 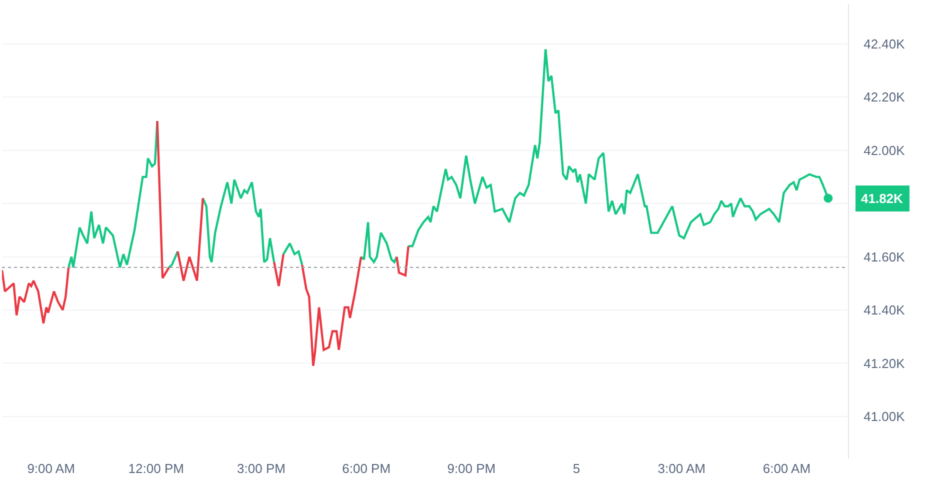 What do you see at coordinates (885, 363) in the screenshot?
I see `y-tick-label: 41.20K` at bounding box center [885, 363].